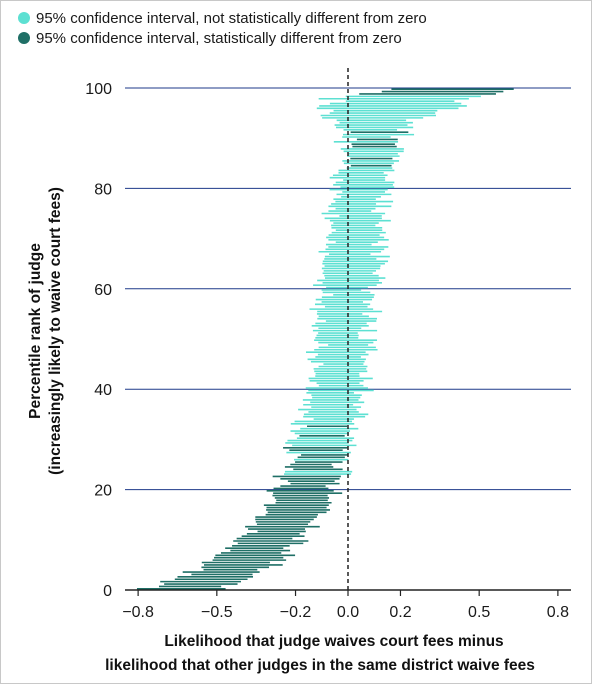  Describe the element at coordinates (138, 612) in the screenshot. I see `x-tick-label: −0.8` at that location.